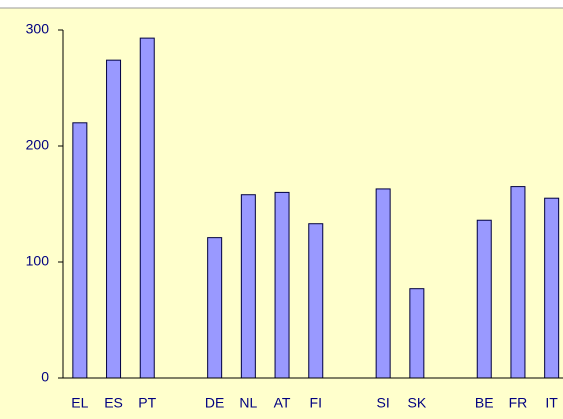  What do you see at coordinates (147, 403) in the screenshot?
I see `x-tick-label: PT` at bounding box center [147, 403].